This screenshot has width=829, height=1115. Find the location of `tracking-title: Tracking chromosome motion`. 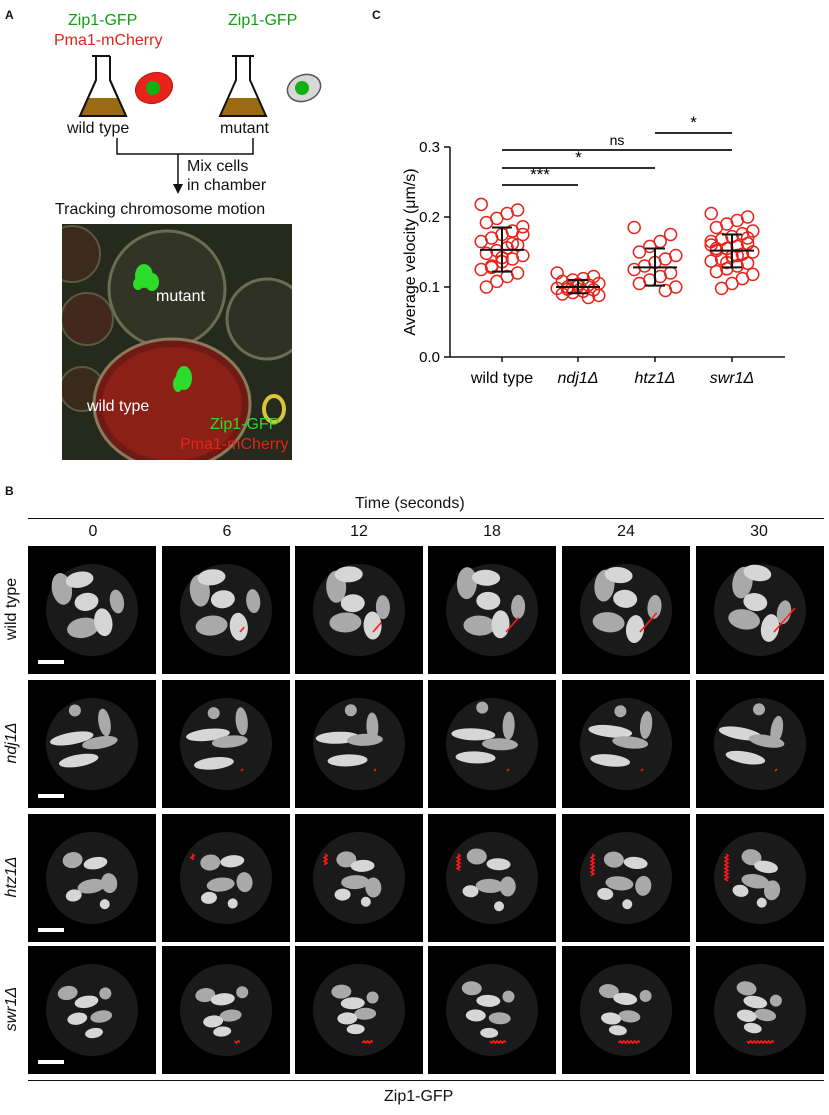

tracking-title: Tracking chromosome motion is located at coordinates (160, 209).